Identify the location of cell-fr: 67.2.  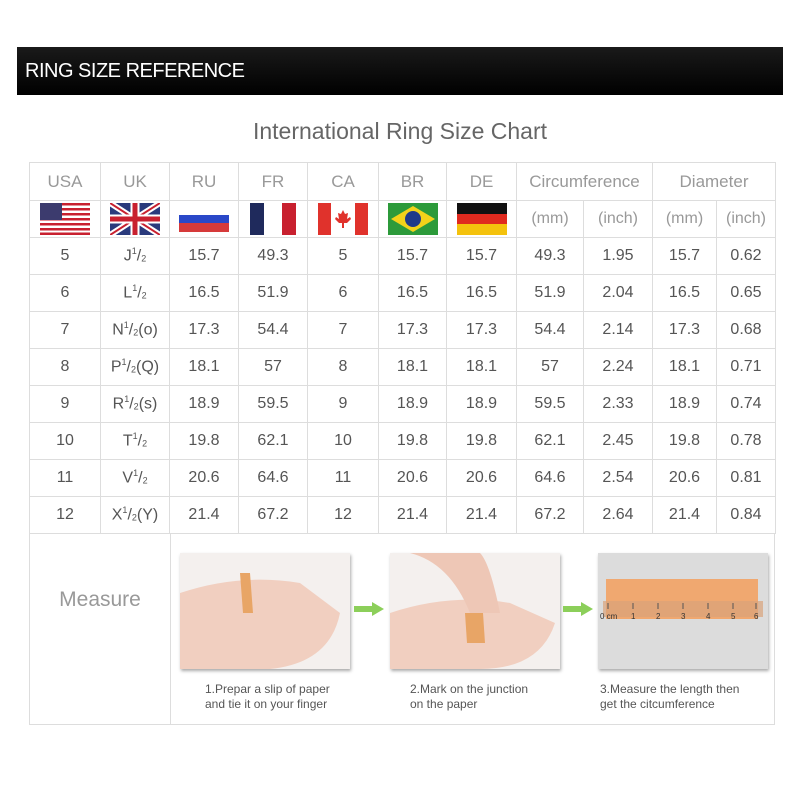
(273, 515).